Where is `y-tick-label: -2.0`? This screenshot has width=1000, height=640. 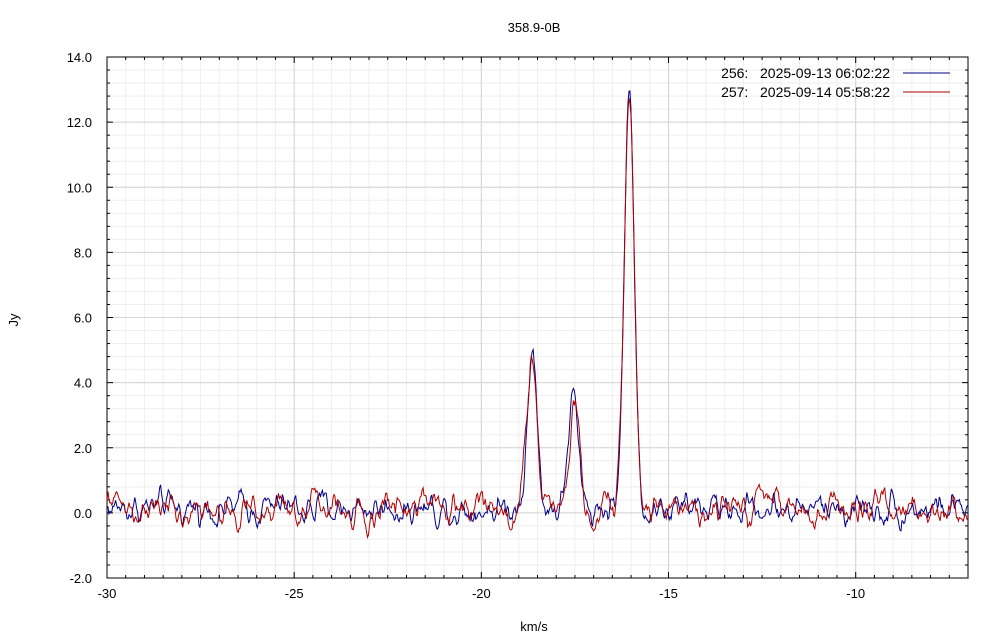
y-tick-label: -2.0 is located at coordinates (81, 578).